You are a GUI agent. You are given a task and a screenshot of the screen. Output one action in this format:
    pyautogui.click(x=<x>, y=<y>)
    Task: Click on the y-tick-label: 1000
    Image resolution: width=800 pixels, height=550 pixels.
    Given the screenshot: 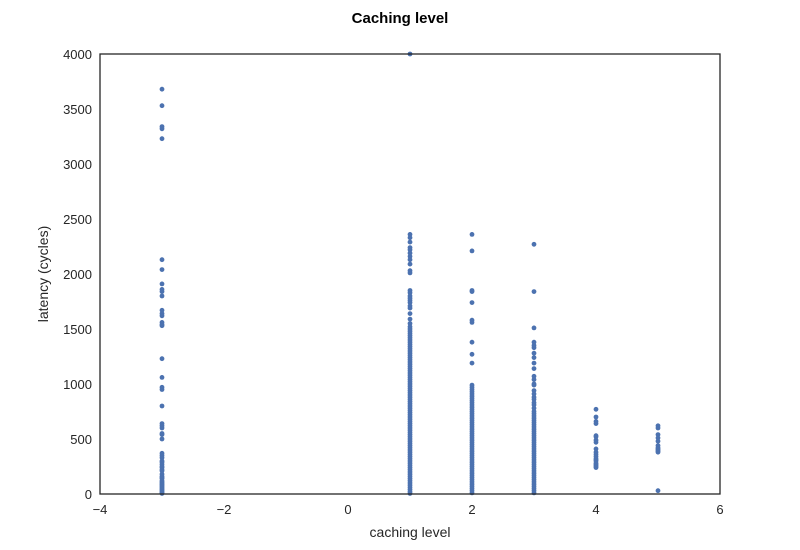 What is the action you would take?
    pyautogui.click(x=77, y=384)
    